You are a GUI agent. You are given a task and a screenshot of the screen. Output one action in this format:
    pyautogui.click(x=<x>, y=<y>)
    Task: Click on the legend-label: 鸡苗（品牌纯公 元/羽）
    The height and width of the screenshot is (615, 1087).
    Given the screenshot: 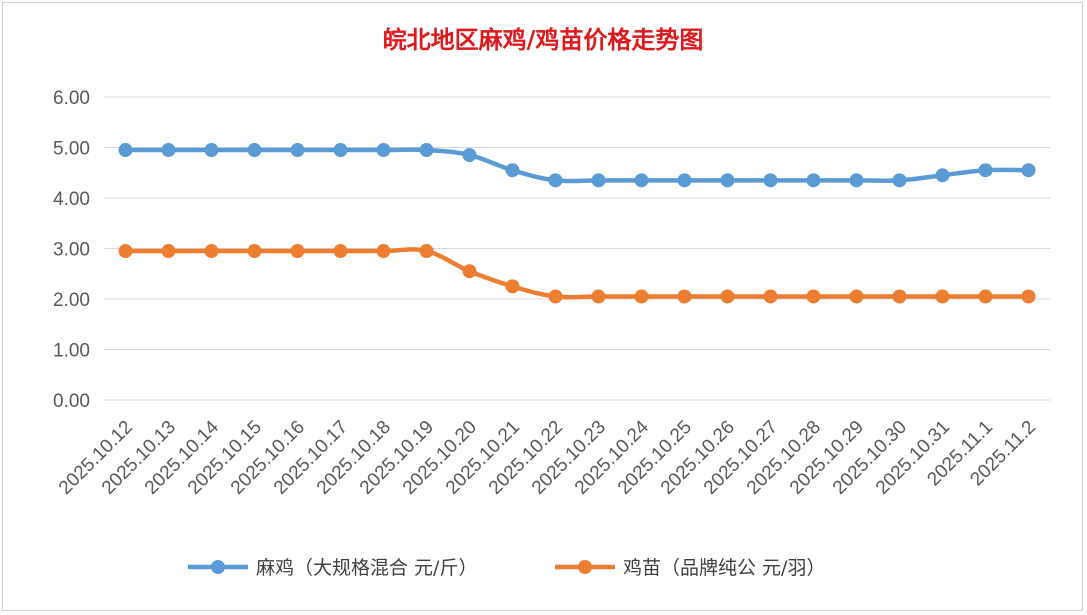 What is the action you would take?
    pyautogui.click(x=724, y=568)
    